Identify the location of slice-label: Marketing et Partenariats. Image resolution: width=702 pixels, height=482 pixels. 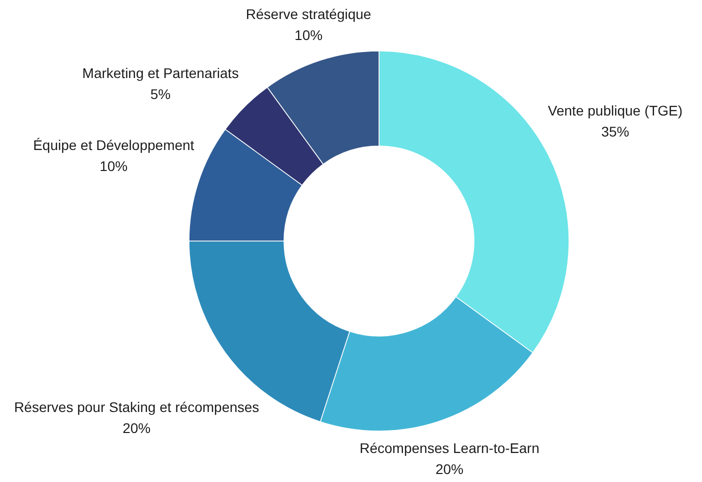
(160, 73).